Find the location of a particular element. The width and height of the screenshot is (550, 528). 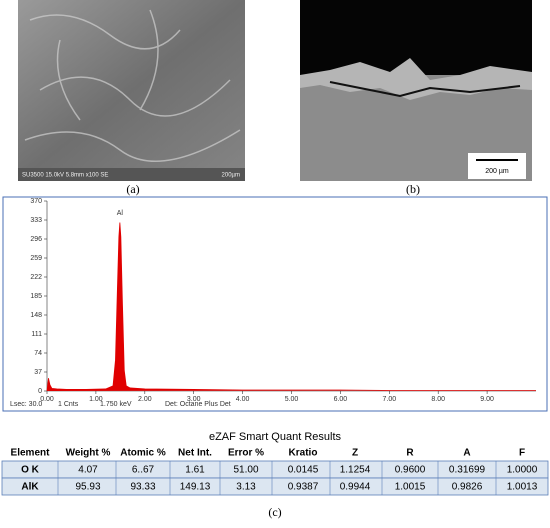

y-tick-label: 222 is located at coordinates (36, 277).